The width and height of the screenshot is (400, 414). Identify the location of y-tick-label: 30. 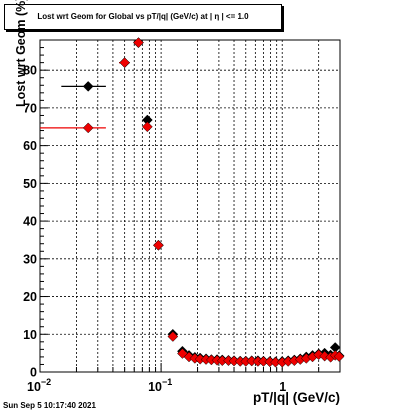
(30, 259).